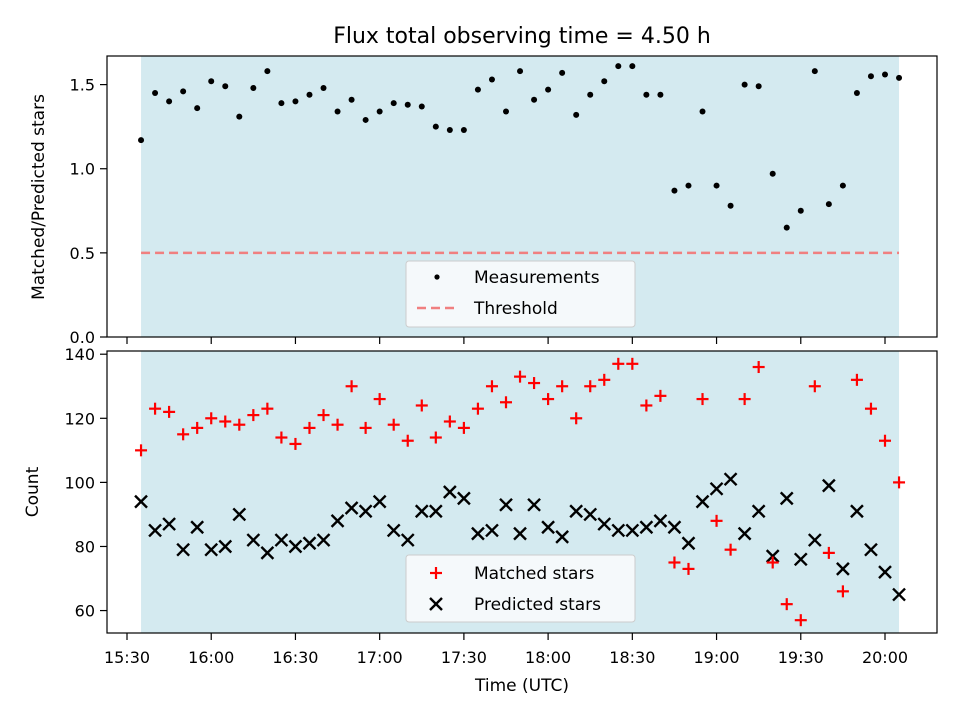  I want to click on y-tick-label: 1.0, so click(82, 169).